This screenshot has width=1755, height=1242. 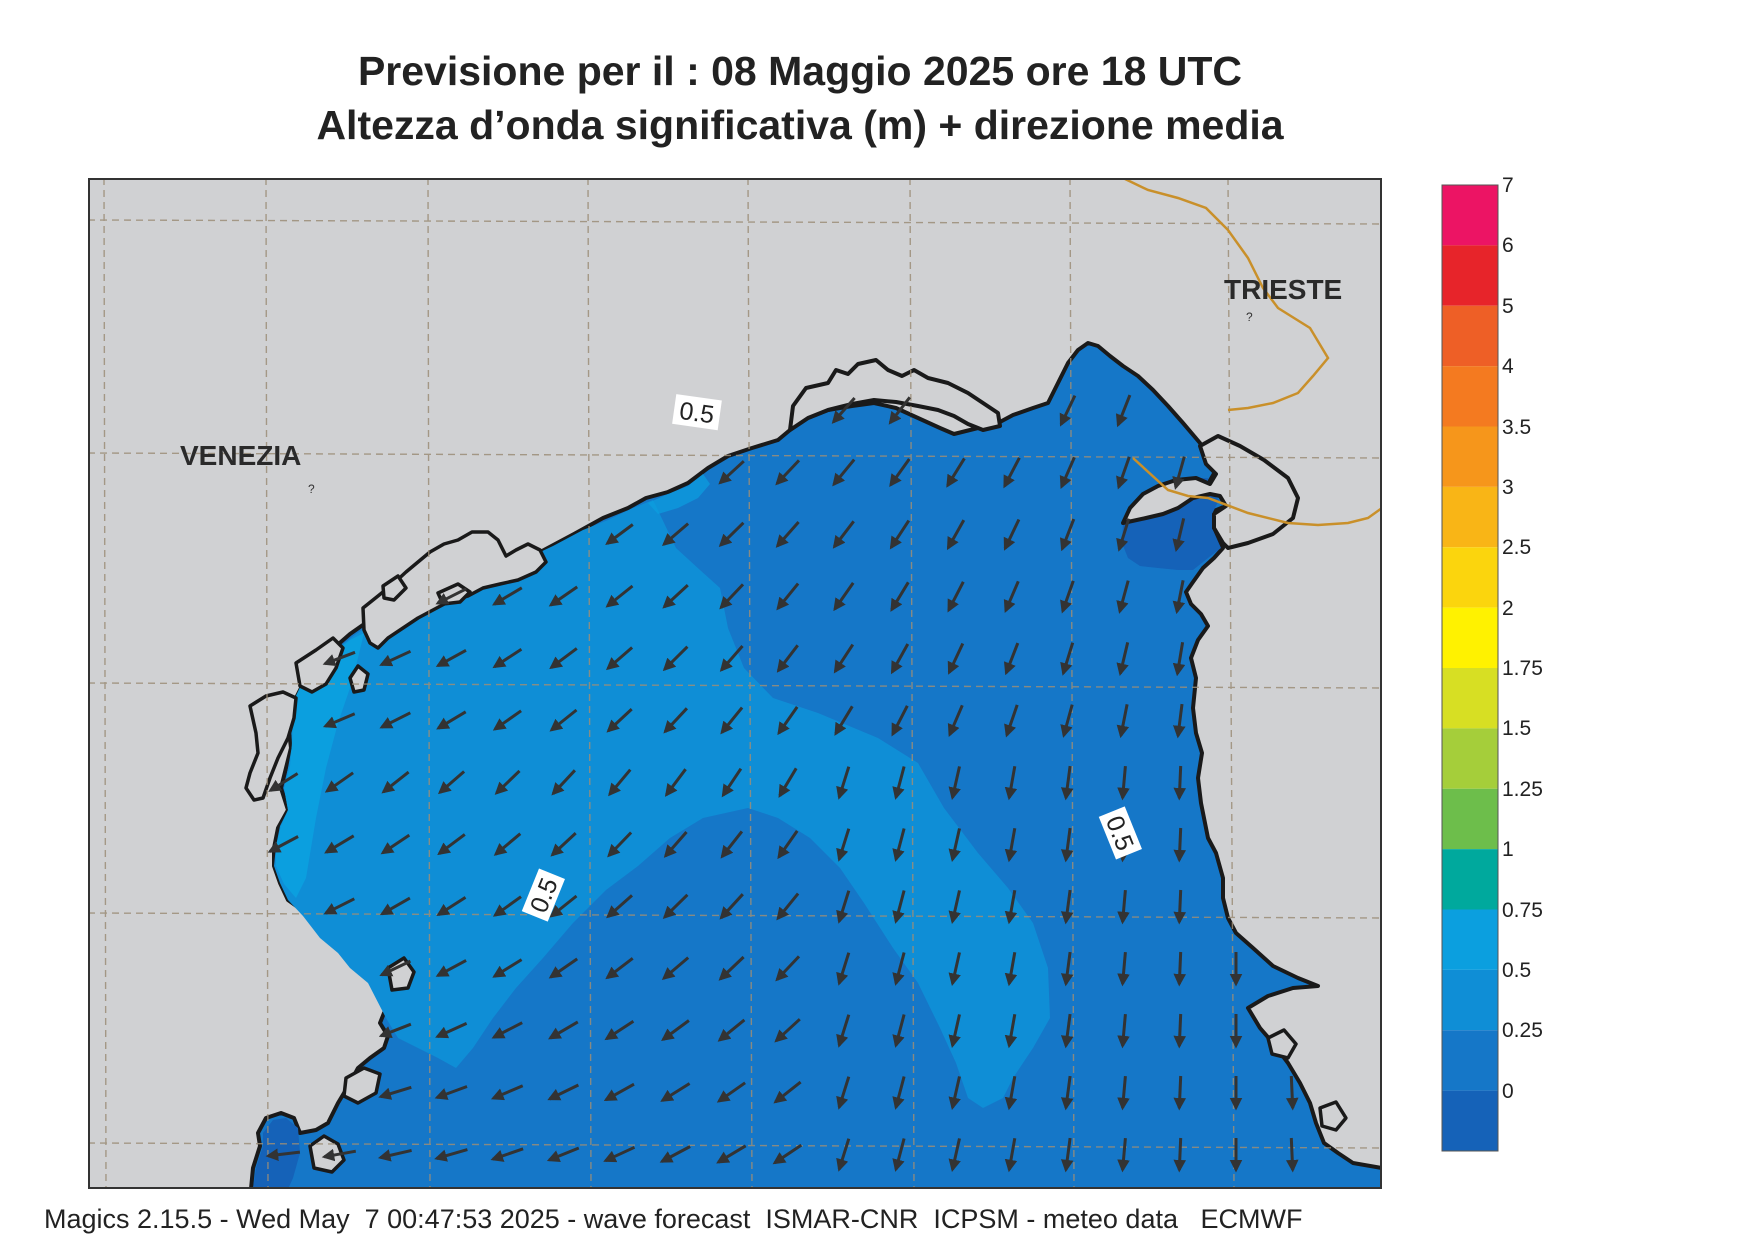 What do you see at coordinates (1508, 185) in the screenshot?
I see `colorbar-tick-label: 7` at bounding box center [1508, 185].